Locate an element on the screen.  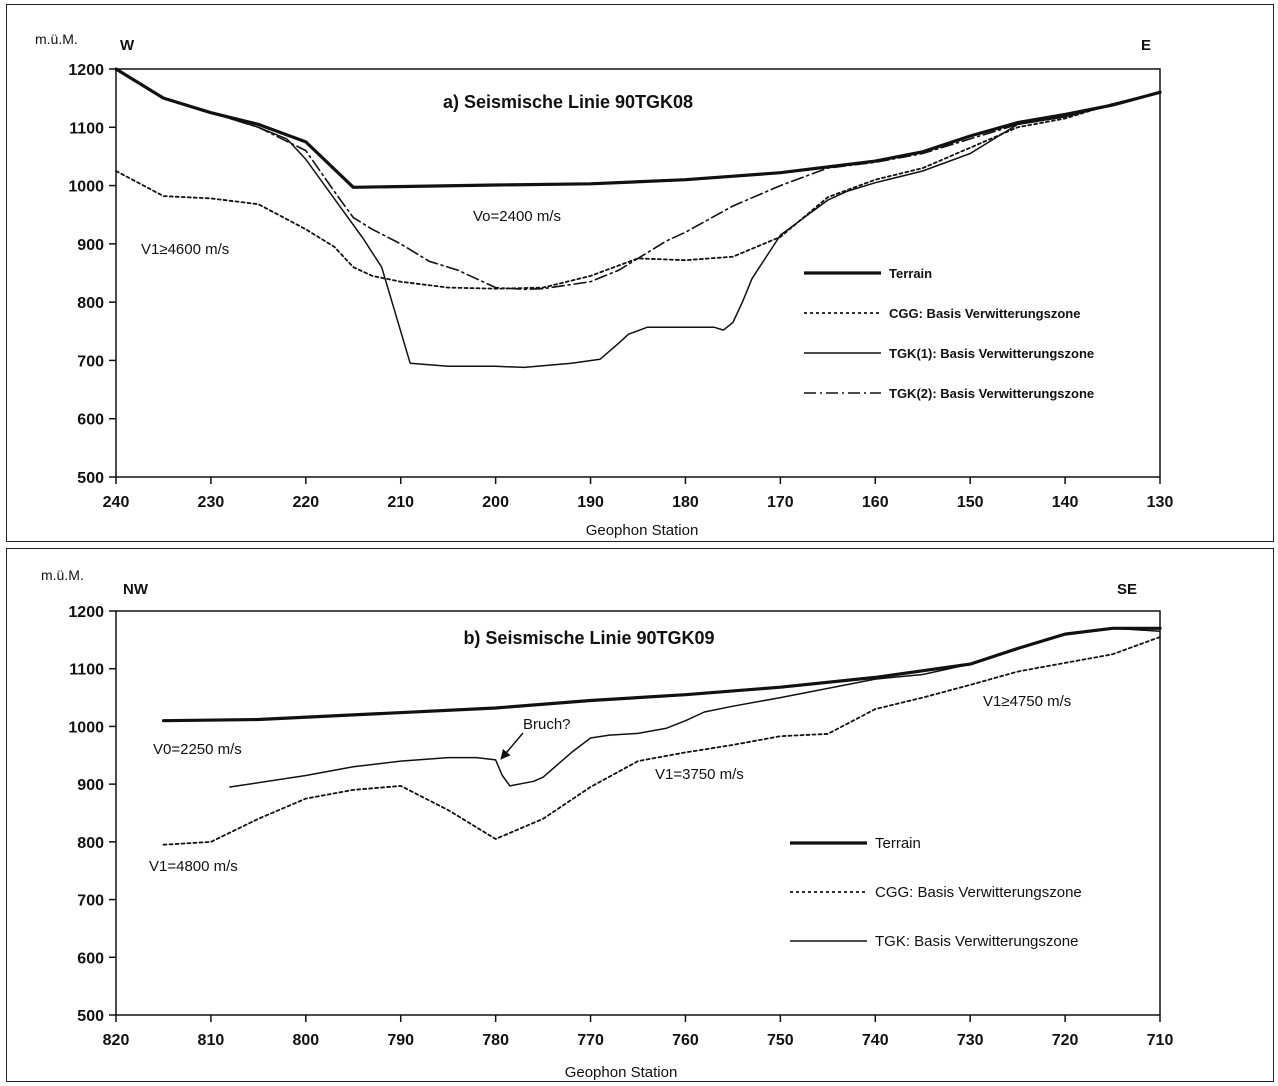
chart-a-x-tick-label: 130 is located at coordinates (1160, 502).